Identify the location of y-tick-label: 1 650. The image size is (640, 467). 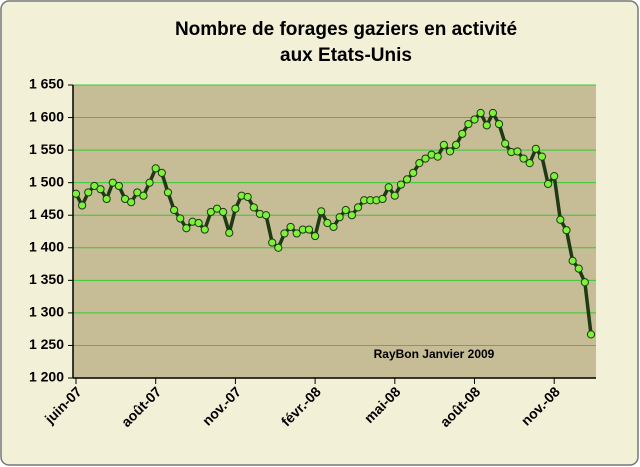
(46, 84).